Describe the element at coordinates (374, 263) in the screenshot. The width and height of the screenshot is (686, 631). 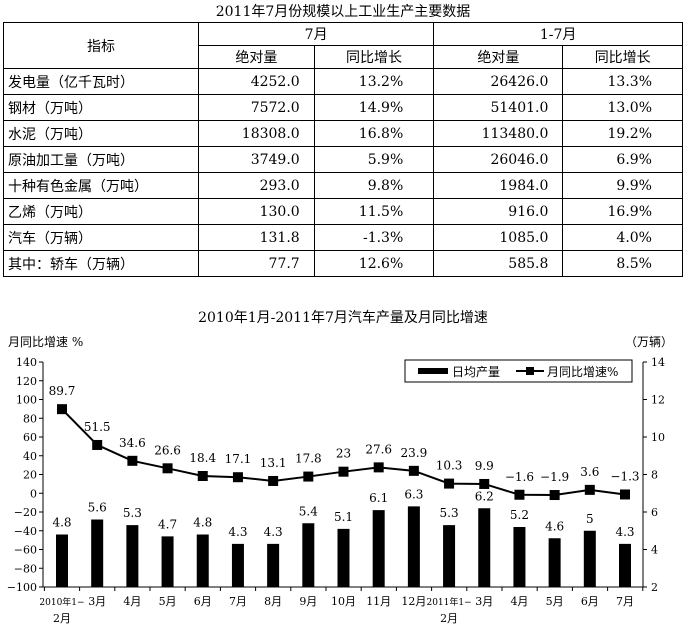
I see `july-yoy: 12.6%` at that location.